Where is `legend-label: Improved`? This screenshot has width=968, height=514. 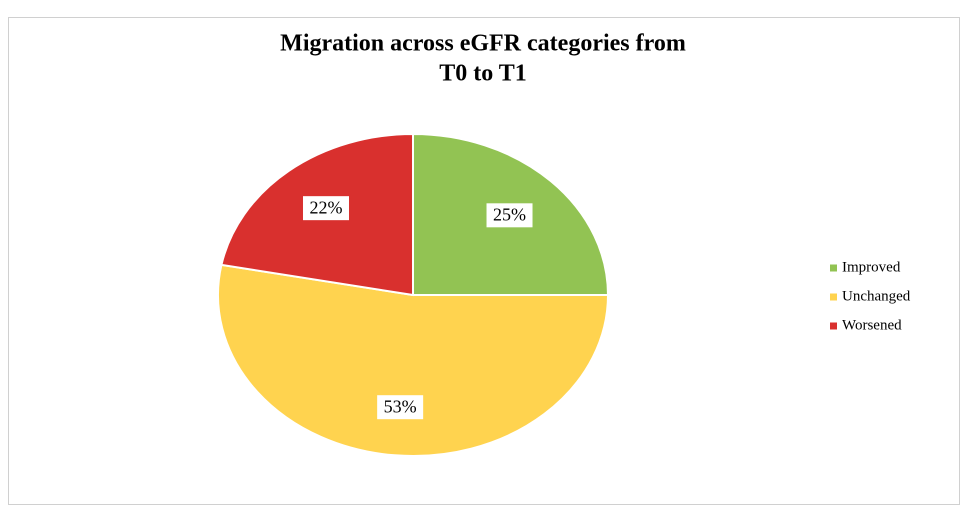 legend-label: Improved is located at coordinates (871, 267).